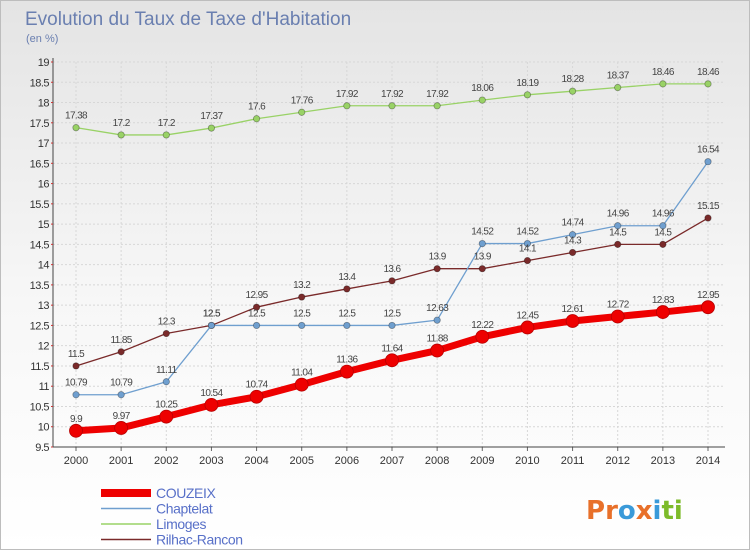 This screenshot has width=750, height=551. I want to click on data-label: 10.74, so click(257, 385).